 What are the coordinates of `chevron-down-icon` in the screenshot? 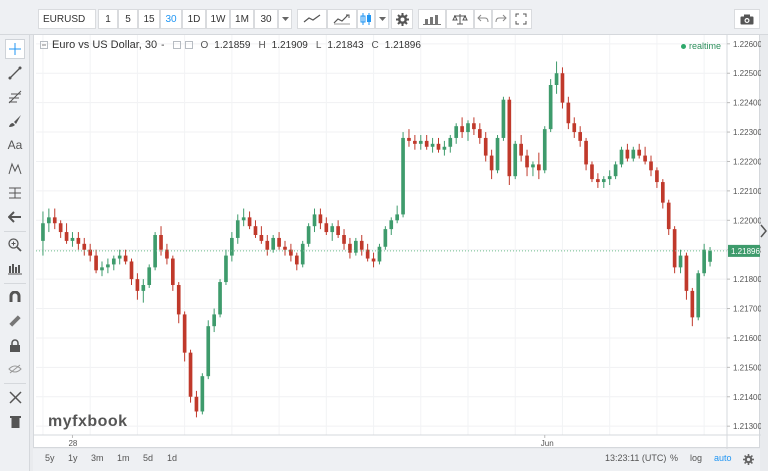 It's located at (285, 18).